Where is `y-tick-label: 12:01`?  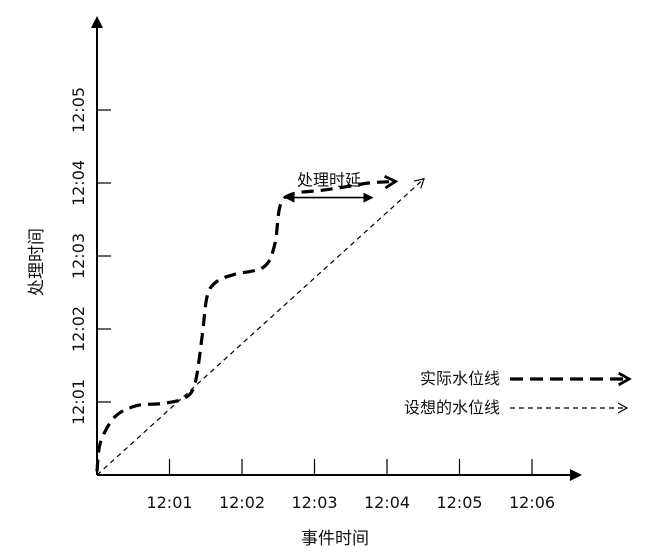
y-tick-label: 12:01 is located at coordinates (78, 402).